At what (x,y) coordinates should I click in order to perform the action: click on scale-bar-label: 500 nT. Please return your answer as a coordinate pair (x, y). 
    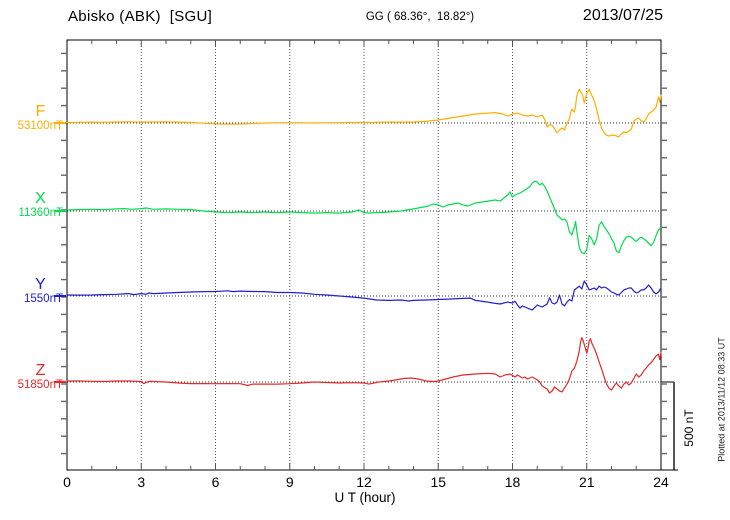
    Looking at the image, I should click on (689, 428).